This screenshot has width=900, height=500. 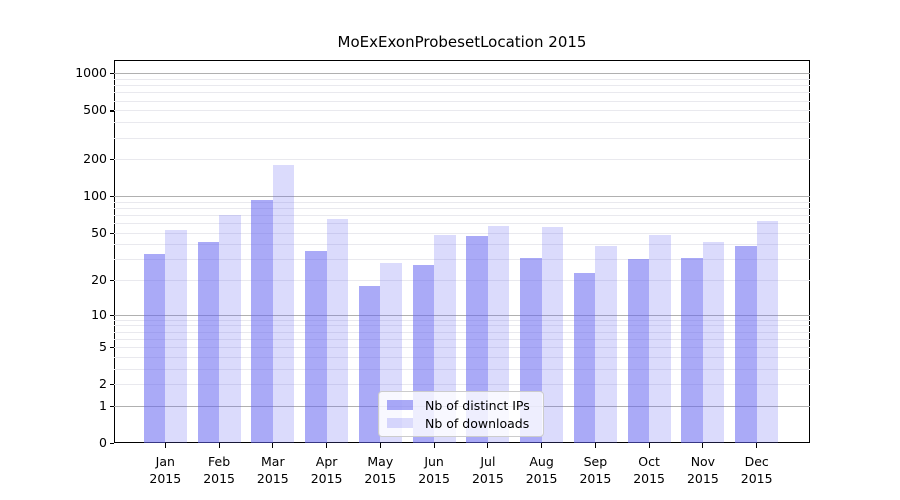 What do you see at coordinates (272, 470) in the screenshot?
I see `x-tick-label: Mar 2015` at bounding box center [272, 470].